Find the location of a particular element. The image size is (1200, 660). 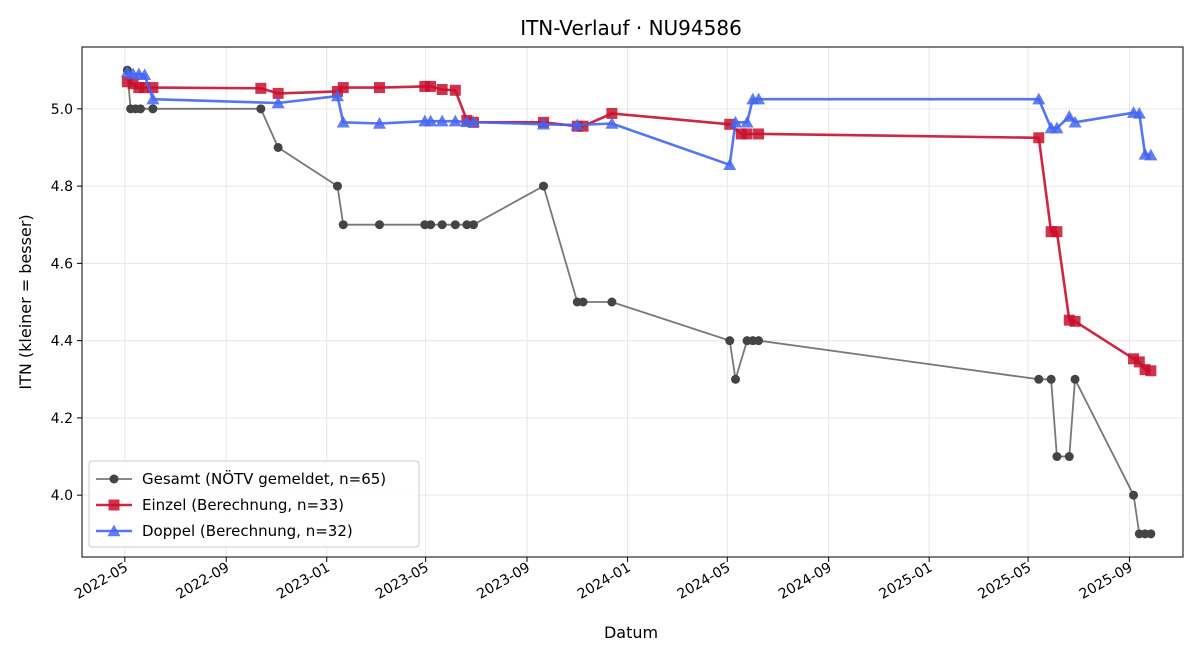

legend-label: Gesamt (NÖTV gemeldet, n=65) is located at coordinates (264, 478).